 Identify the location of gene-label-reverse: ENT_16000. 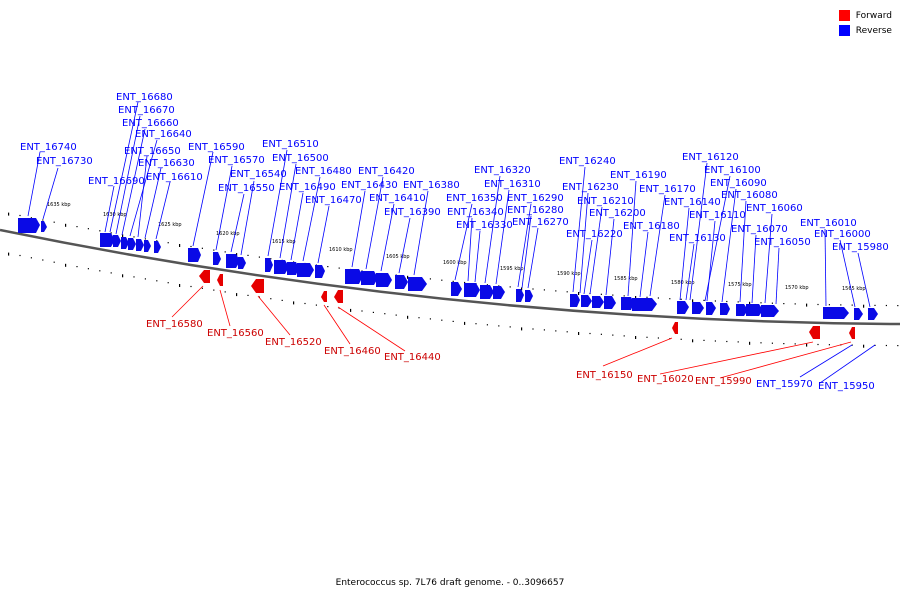
(842, 234).